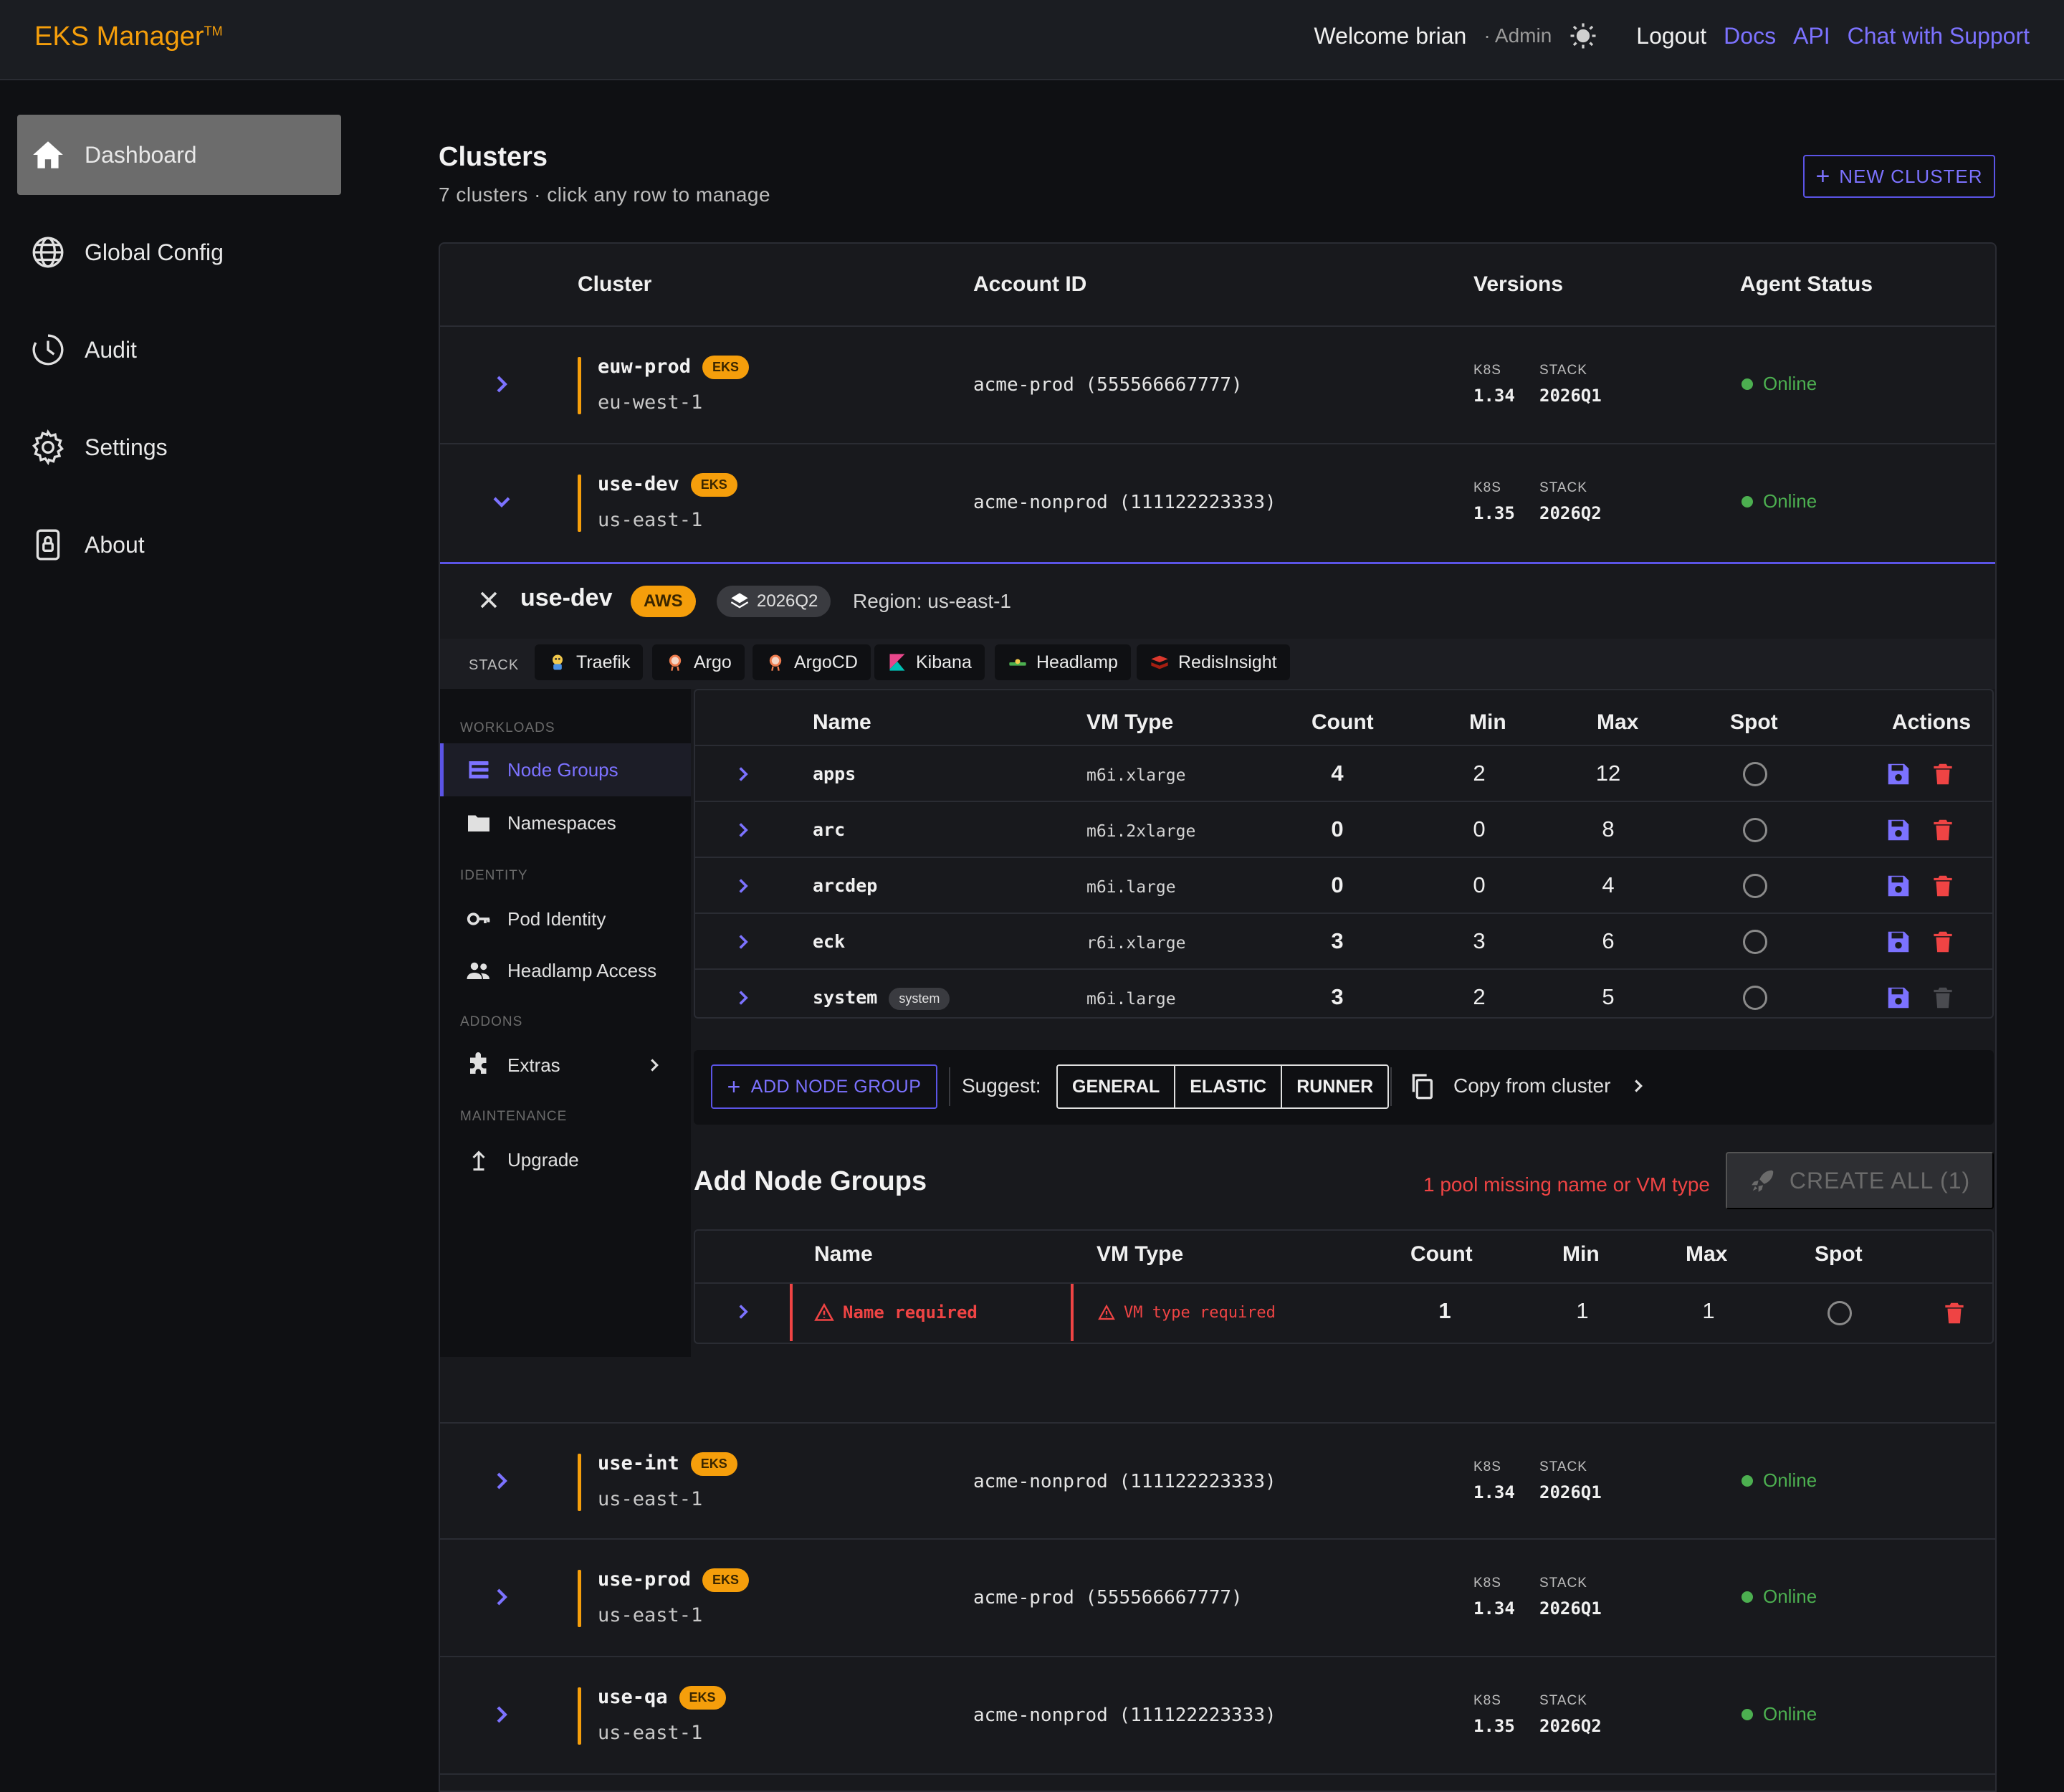  I want to click on system-badge: system, so click(919, 999).